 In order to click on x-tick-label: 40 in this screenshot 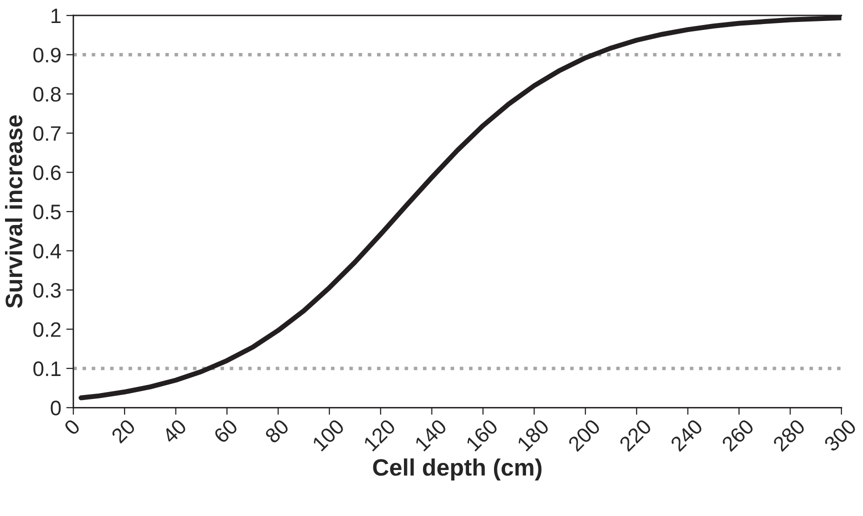, I will do `click(174, 431)`.